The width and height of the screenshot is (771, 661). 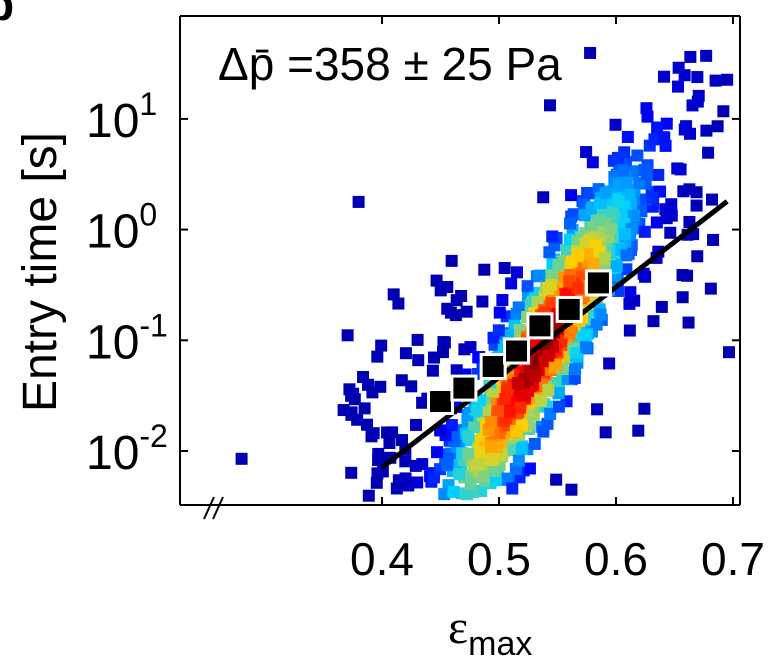 I want to click on y-tick-label: 10⁰, so click(x=121, y=228).